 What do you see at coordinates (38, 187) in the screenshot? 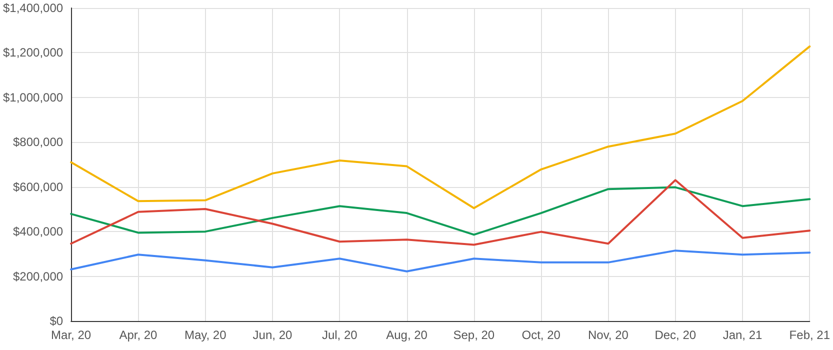
I see `y-tick-label: $600,000` at bounding box center [38, 187].